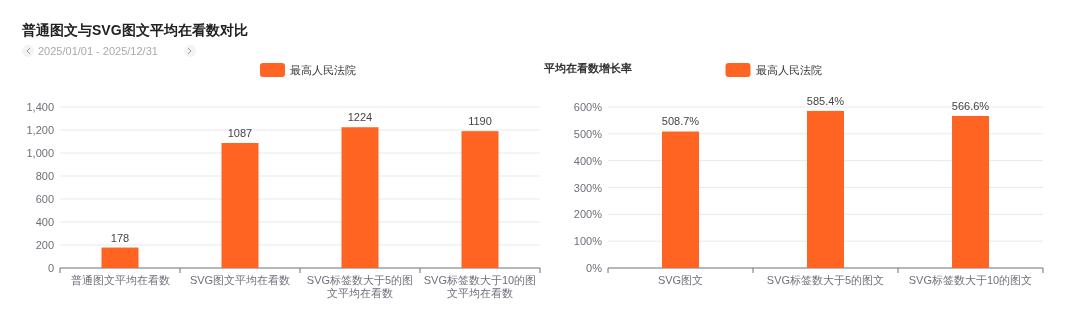  Describe the element at coordinates (240, 132) in the screenshot. I see `data-label: 1087` at that location.